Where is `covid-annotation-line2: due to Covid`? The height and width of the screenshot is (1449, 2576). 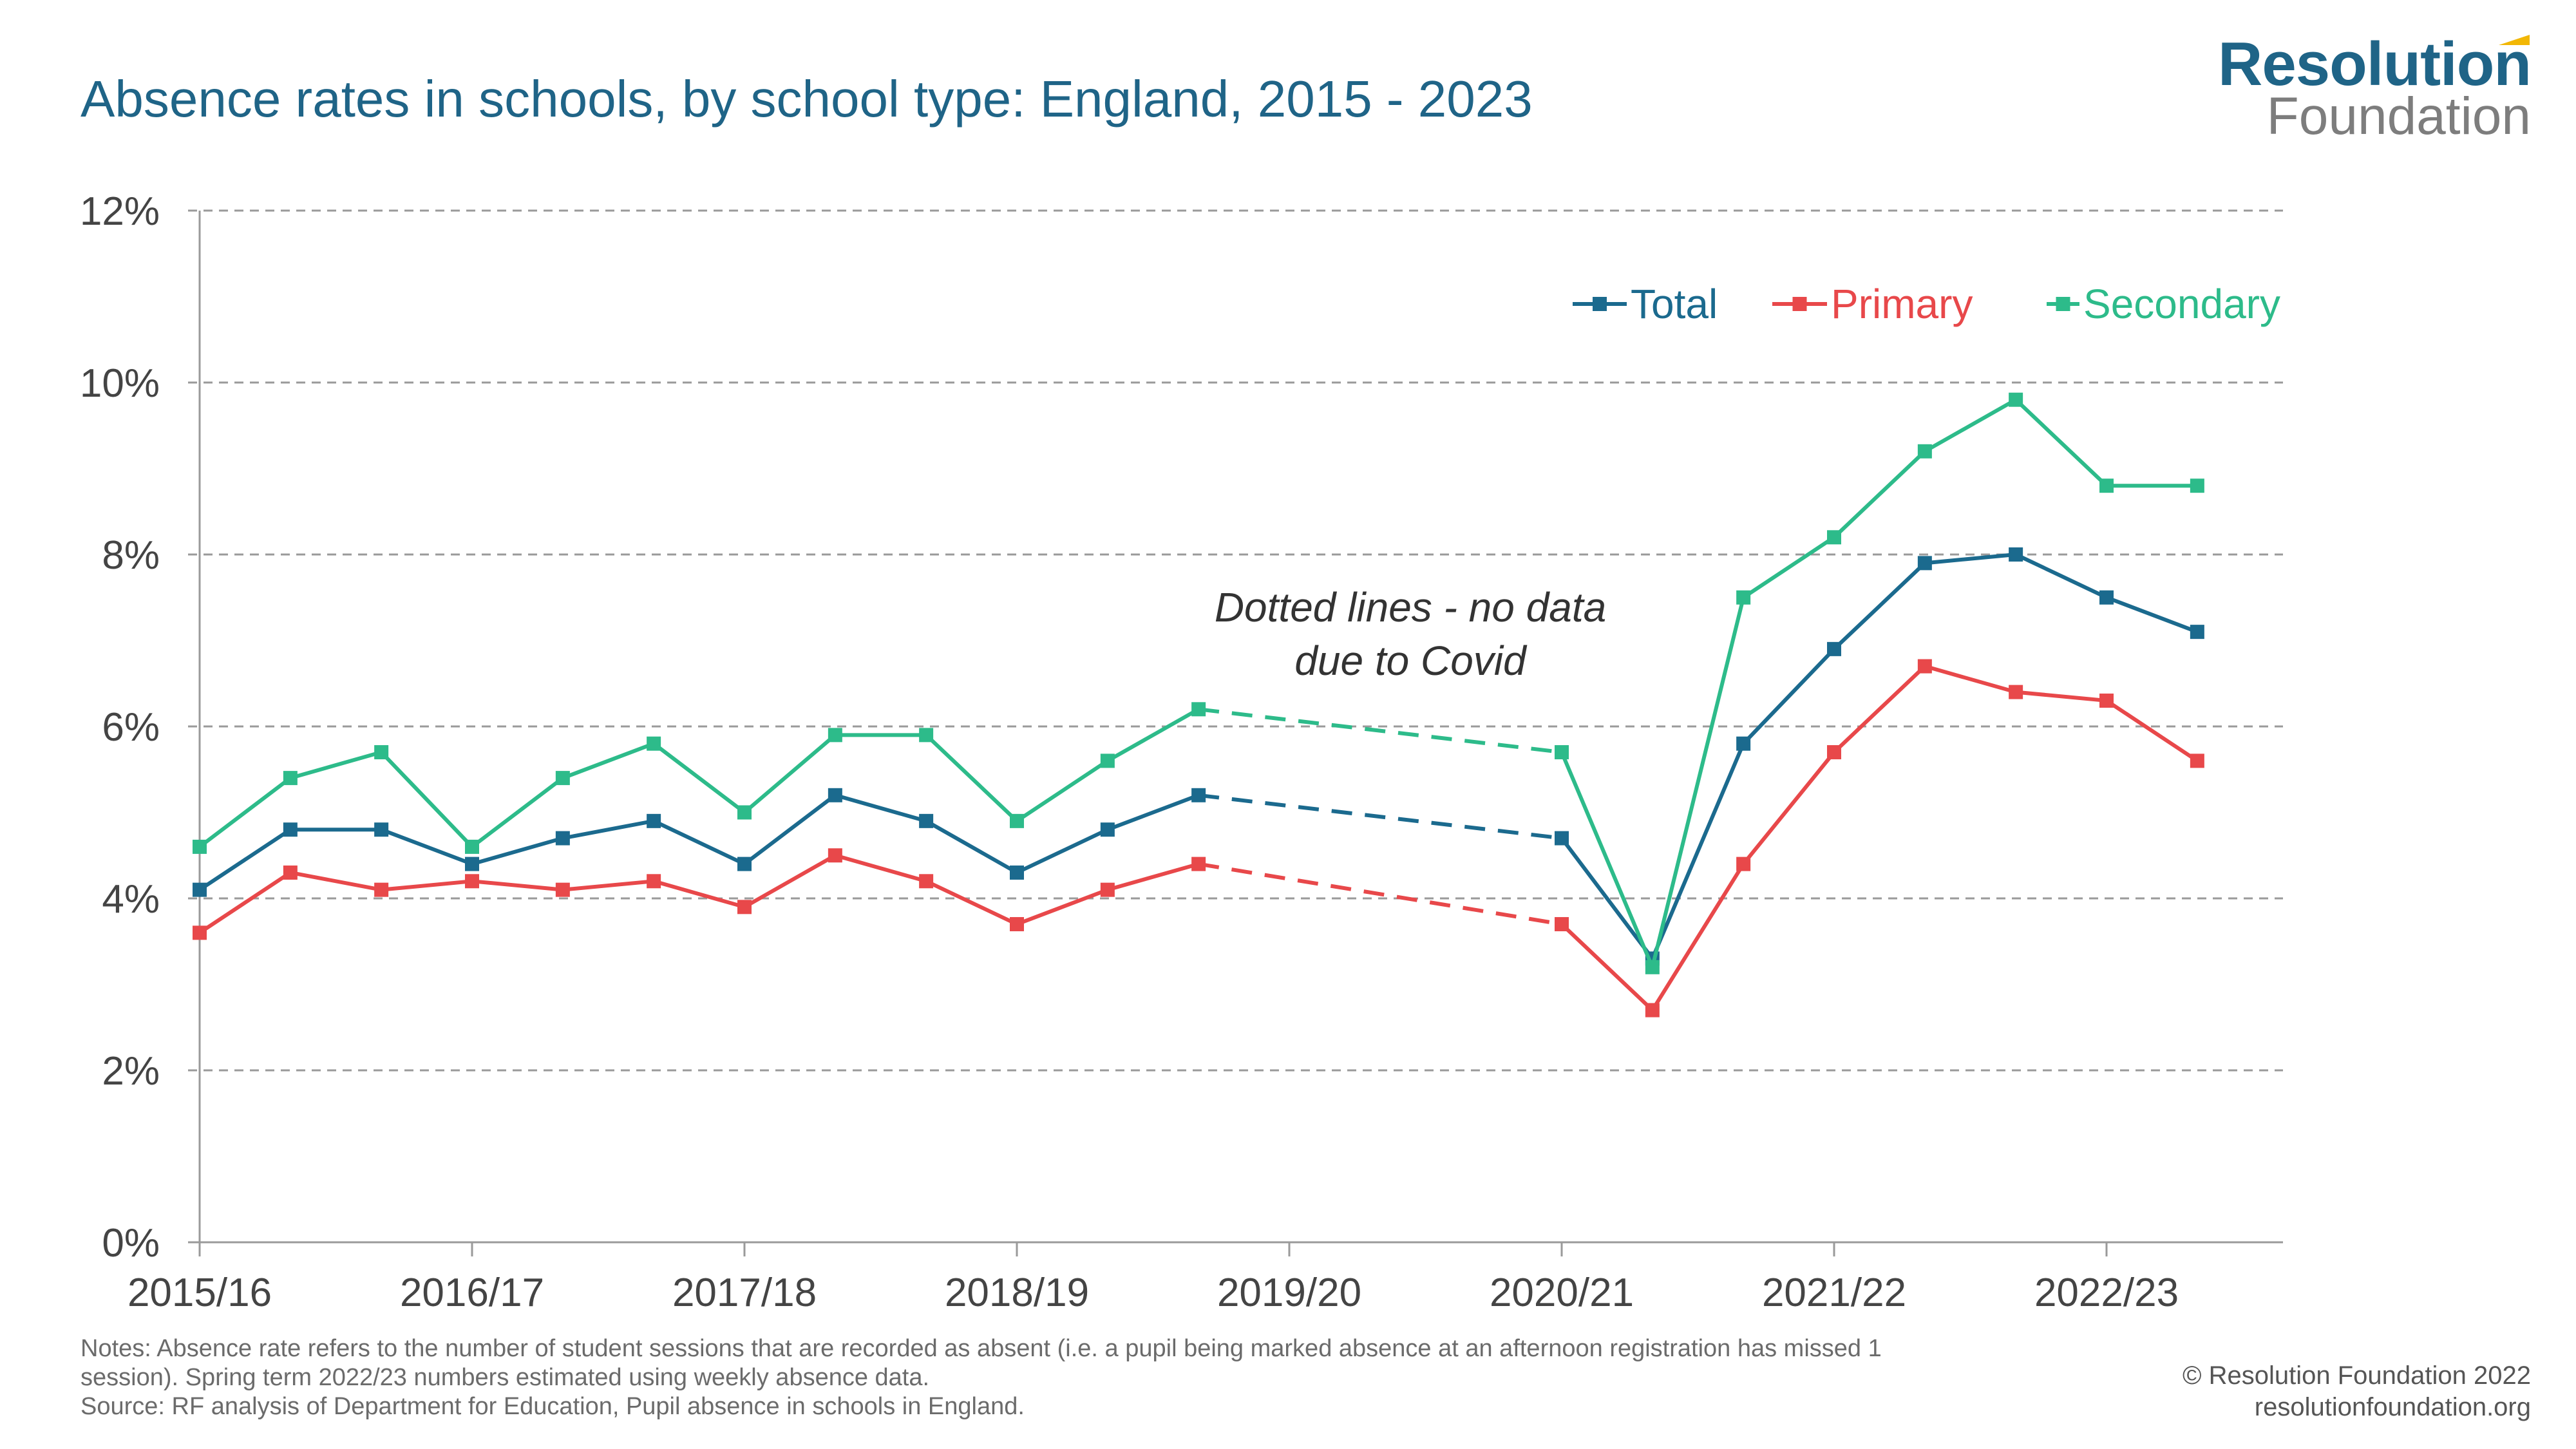
covid-annotation-line2: due to Covid is located at coordinates (1411, 661).